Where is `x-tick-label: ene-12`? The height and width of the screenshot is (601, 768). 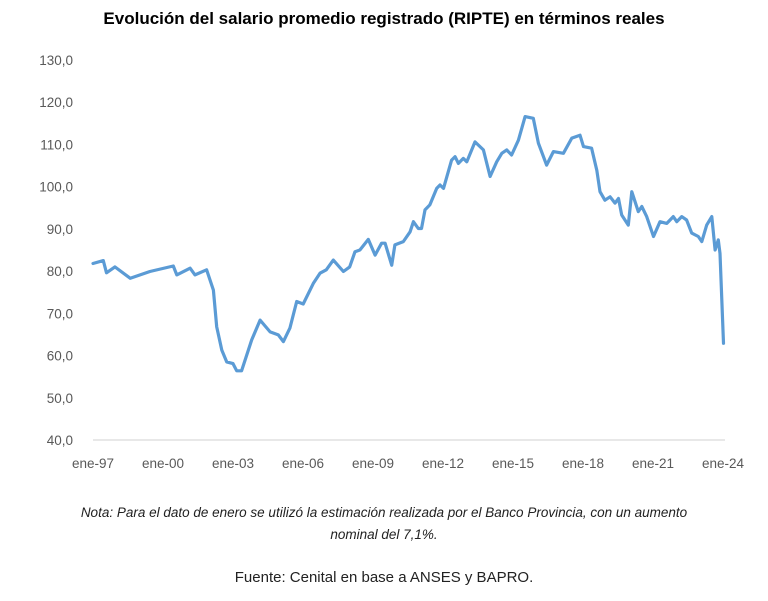 x-tick-label: ene-12 is located at coordinates (443, 463).